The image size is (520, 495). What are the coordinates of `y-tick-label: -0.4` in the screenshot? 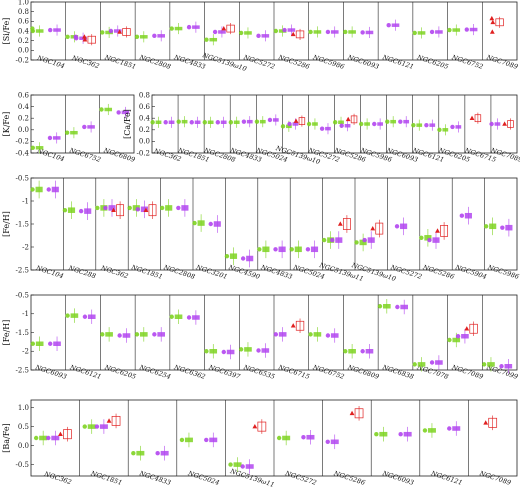 It's located at (23, 153).